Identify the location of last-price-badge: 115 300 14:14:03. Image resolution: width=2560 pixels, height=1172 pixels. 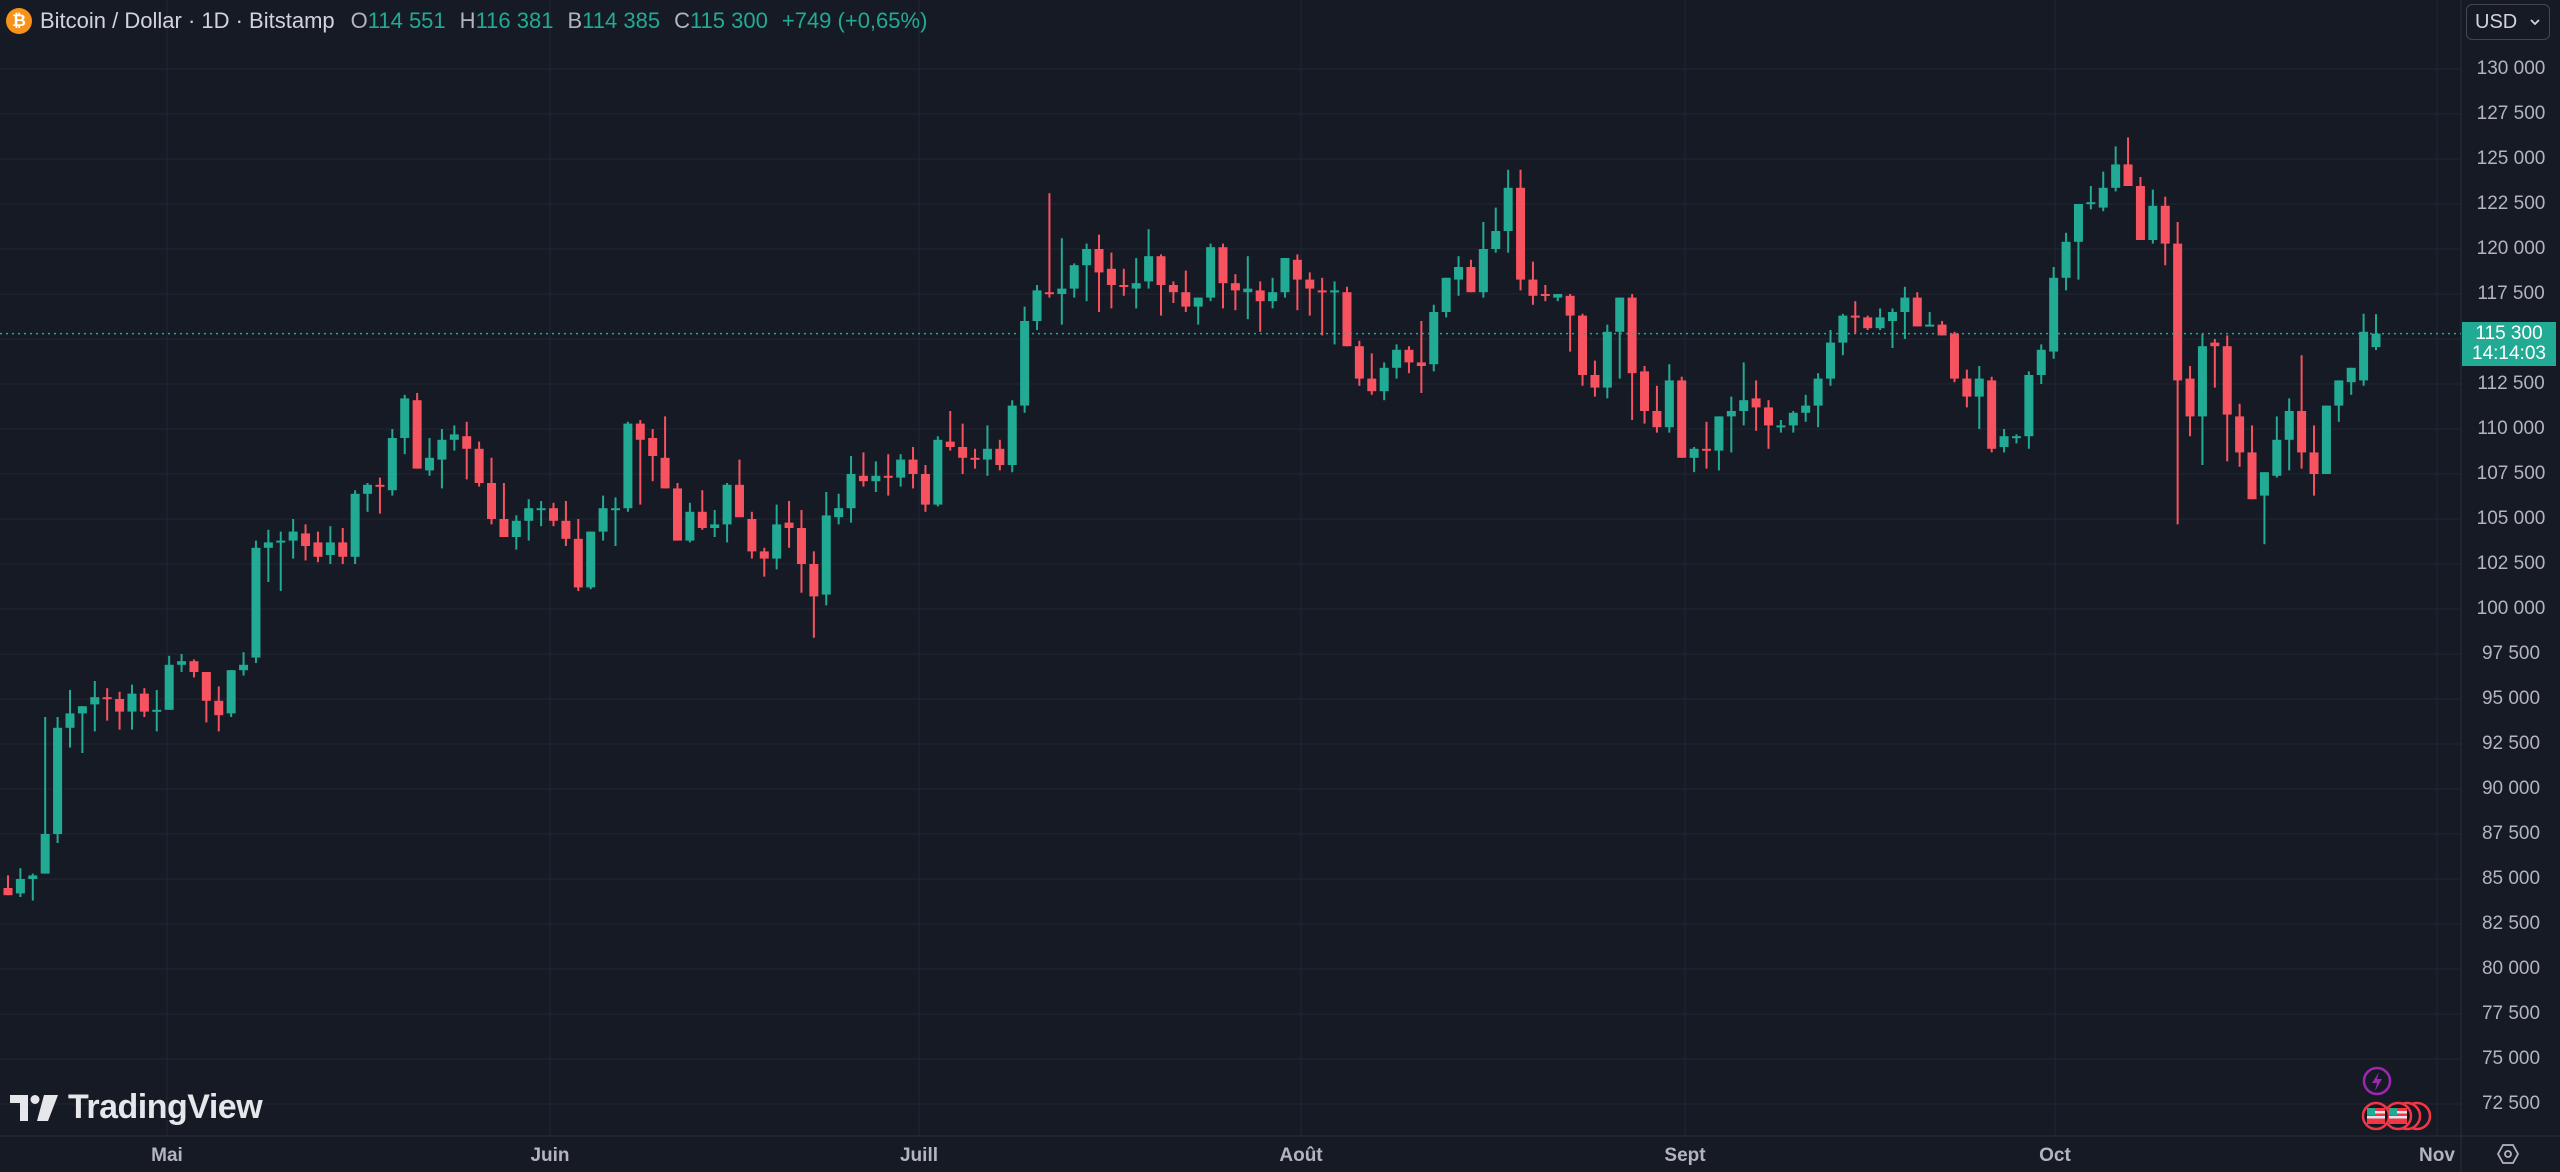
(2509, 344).